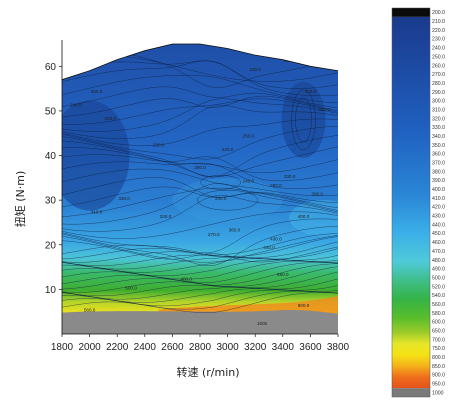 The width and height of the screenshot is (452, 401). What do you see at coordinates (438, 84) in the screenshot?
I see `colorbar-label: 280.0` at bounding box center [438, 84].